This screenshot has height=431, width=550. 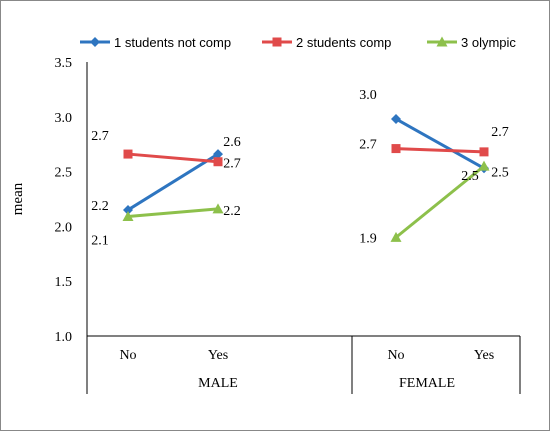 What do you see at coordinates (100, 241) in the screenshot?
I see `data-label: 2.1` at bounding box center [100, 241].